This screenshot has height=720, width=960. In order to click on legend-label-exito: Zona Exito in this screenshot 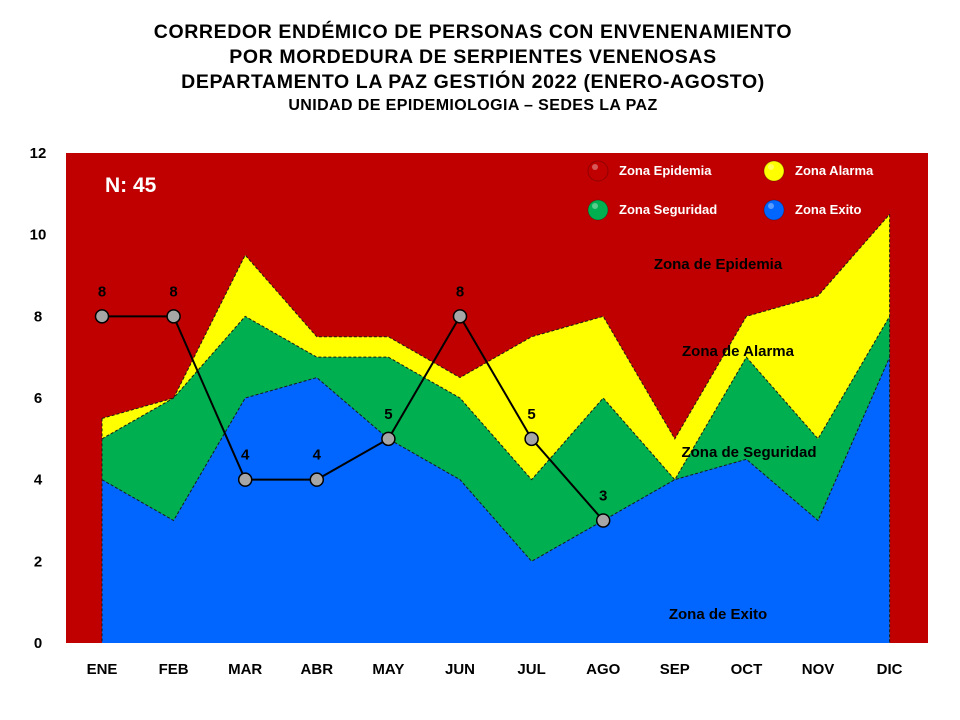, I will do `click(828, 209)`.